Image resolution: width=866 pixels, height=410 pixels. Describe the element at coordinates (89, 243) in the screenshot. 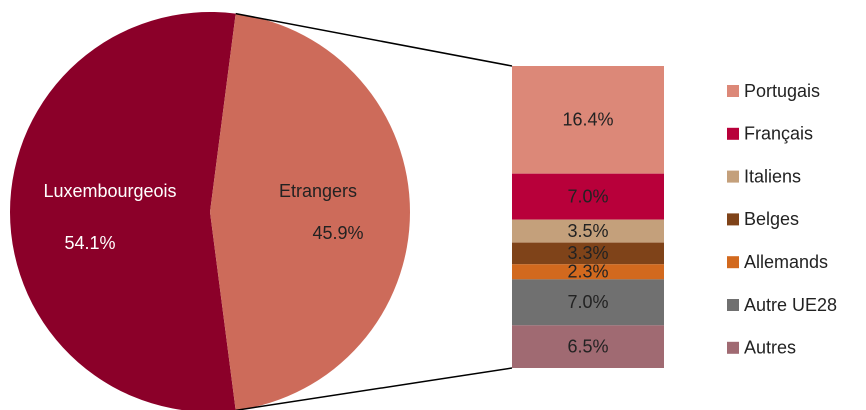

I see `slice-value-label: 54.1%` at that location.